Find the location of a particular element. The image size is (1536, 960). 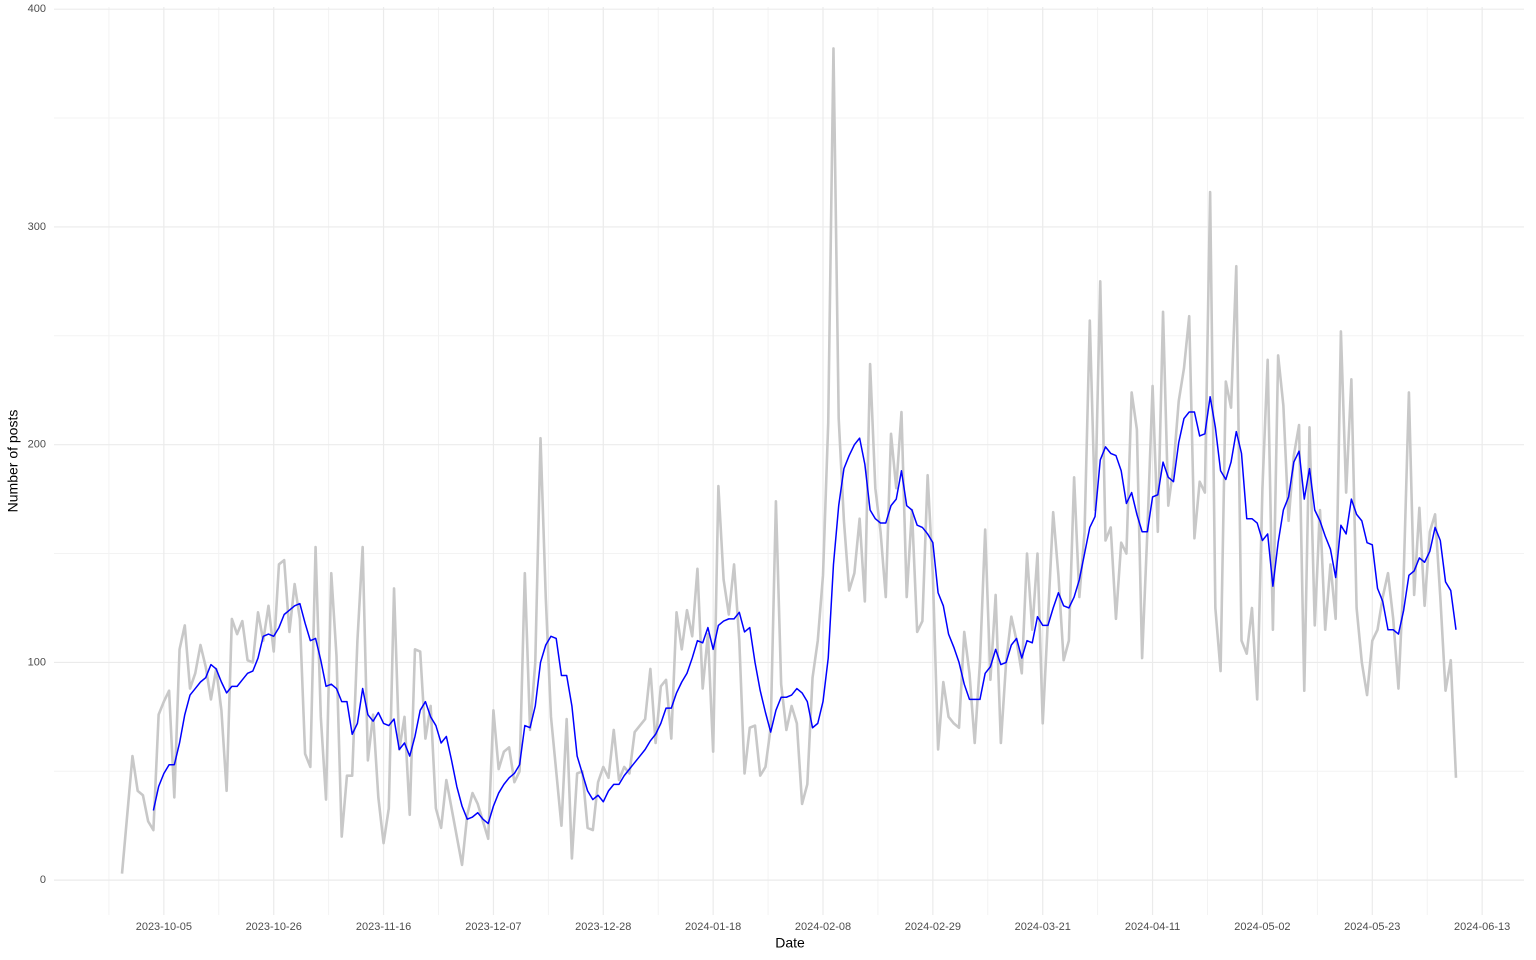

x-tick-label: 2024-05-23 is located at coordinates (1372, 927).